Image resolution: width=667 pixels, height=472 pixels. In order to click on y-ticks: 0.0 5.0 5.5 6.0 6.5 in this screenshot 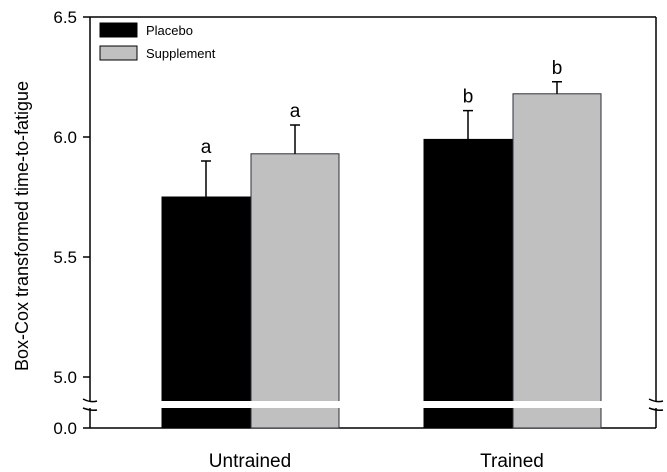, I will do `click(71, 223)`.